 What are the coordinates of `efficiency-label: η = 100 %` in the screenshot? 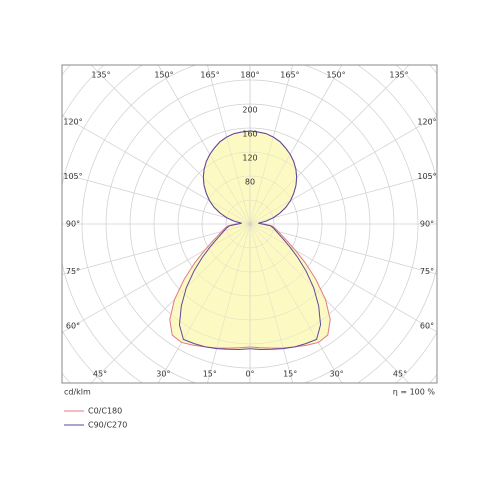 It's located at (414, 392).